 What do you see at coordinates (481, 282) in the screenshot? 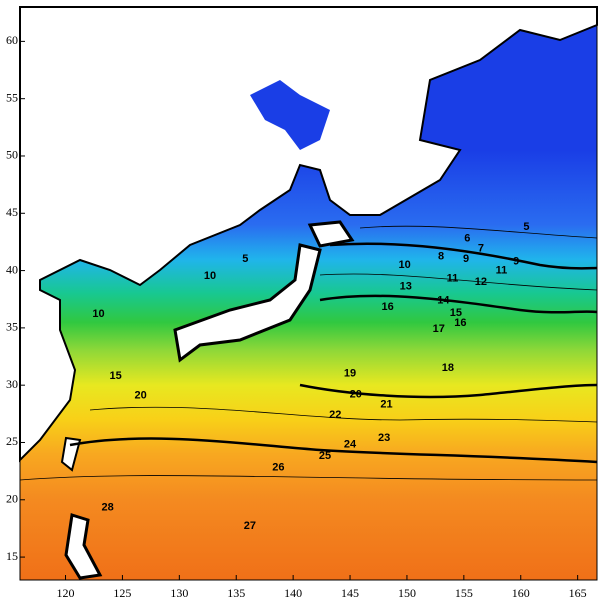
I see `contour-label: 12` at bounding box center [481, 282].